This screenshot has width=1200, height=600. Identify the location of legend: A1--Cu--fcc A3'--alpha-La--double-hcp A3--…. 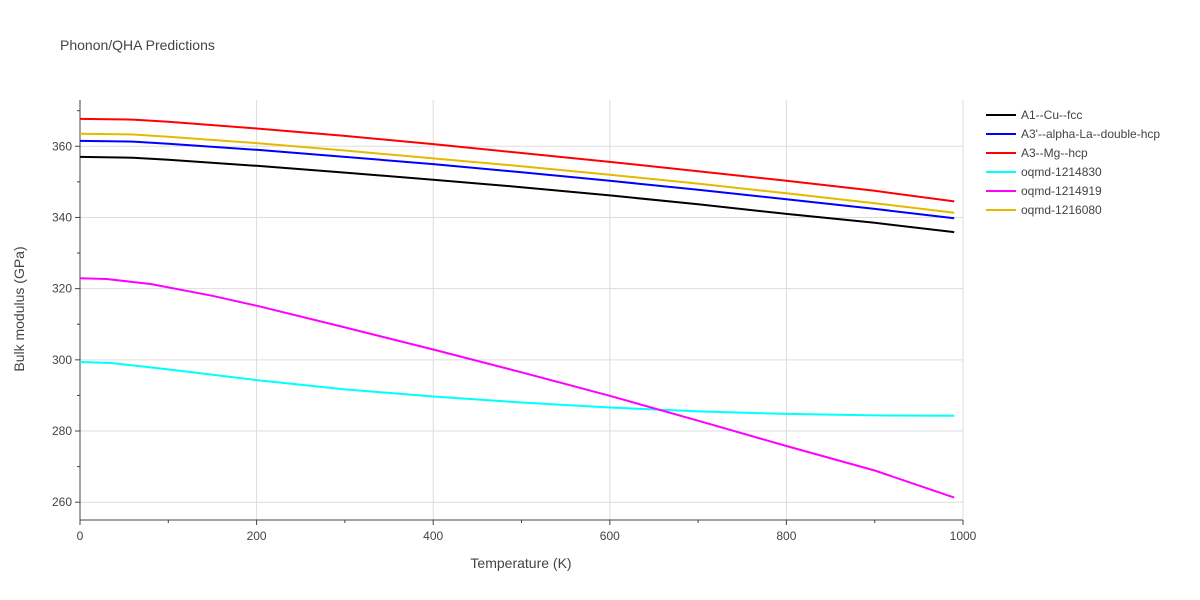
(1073, 162).